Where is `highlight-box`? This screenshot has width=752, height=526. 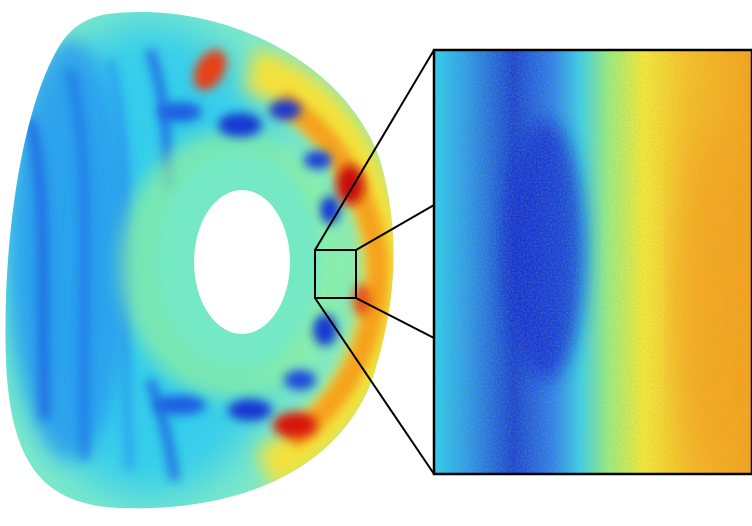 highlight-box is located at coordinates (335, 274).